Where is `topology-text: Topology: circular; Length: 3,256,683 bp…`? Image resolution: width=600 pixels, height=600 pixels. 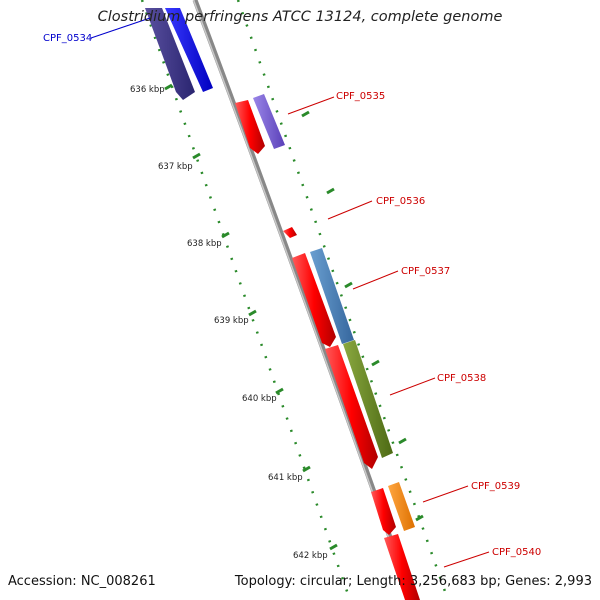 topology-text: Topology: circular; Length: 3,256,683 bp… is located at coordinates (413, 581).